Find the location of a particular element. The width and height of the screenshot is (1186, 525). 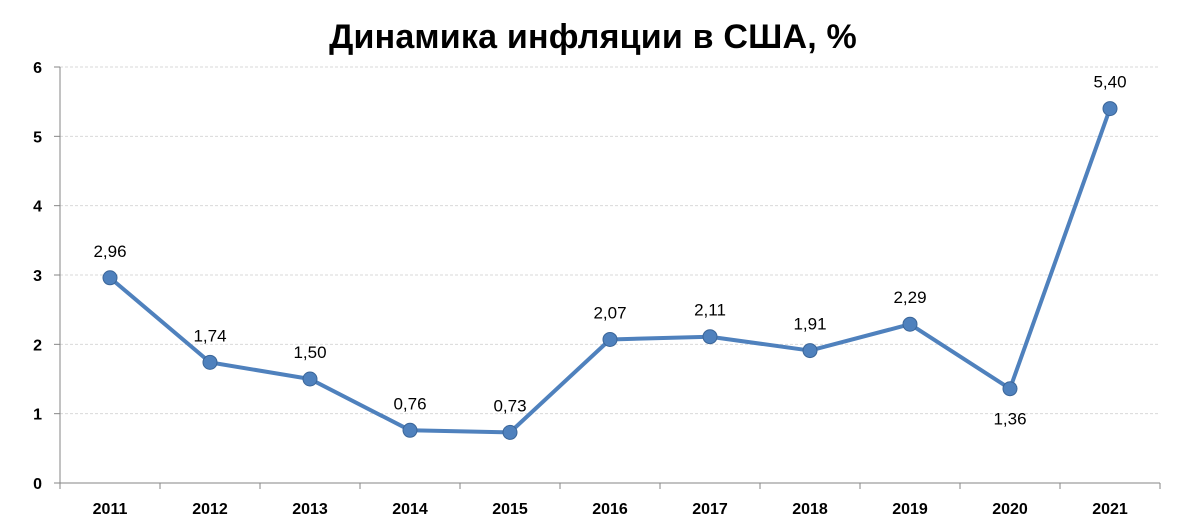

x-tick-label-2018: 2018 is located at coordinates (810, 509).